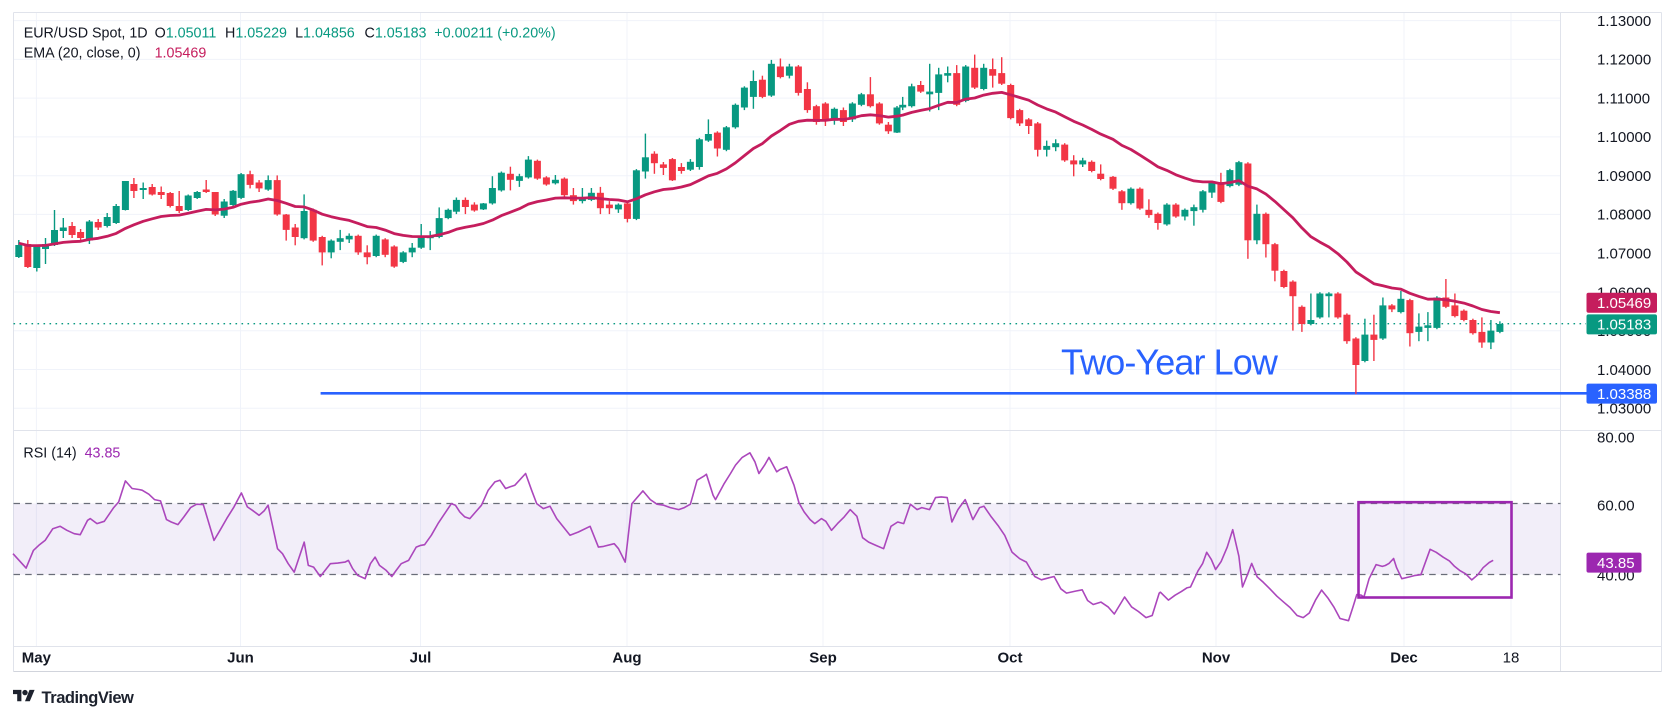  Describe the element at coordinates (256, 34) in the screenshot. I see `svg-text: H1.05229` at that location.